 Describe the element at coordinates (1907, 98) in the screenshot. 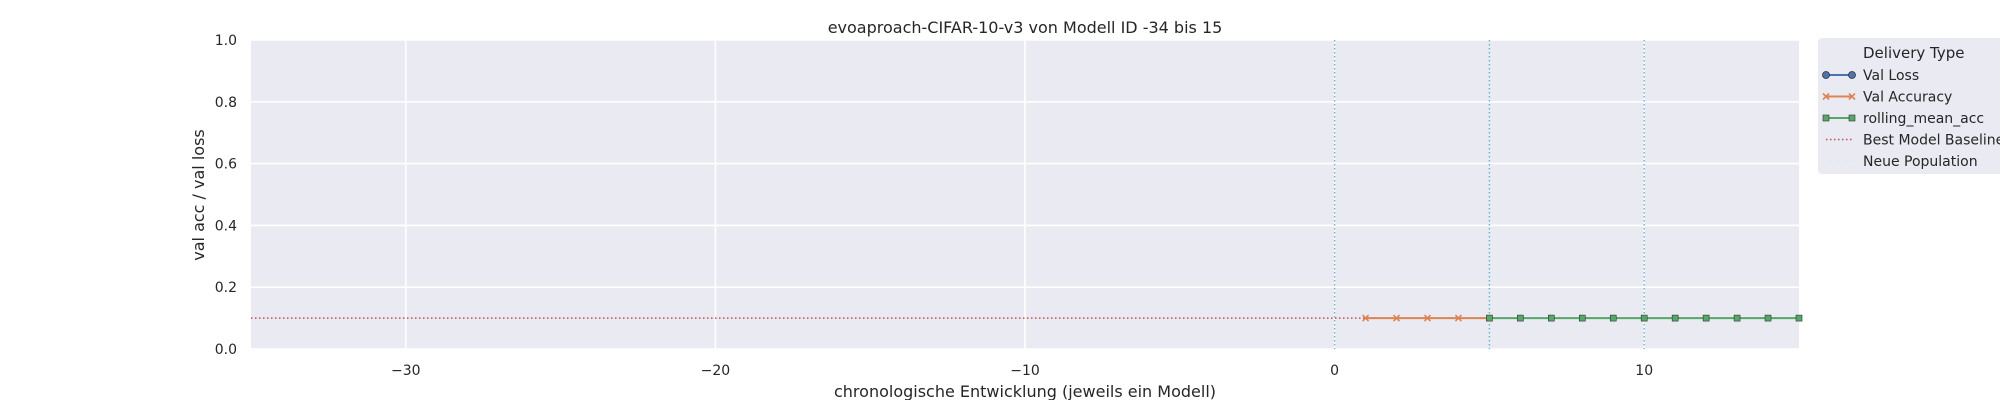

I see `legend-label: Val Accuracy` at that location.